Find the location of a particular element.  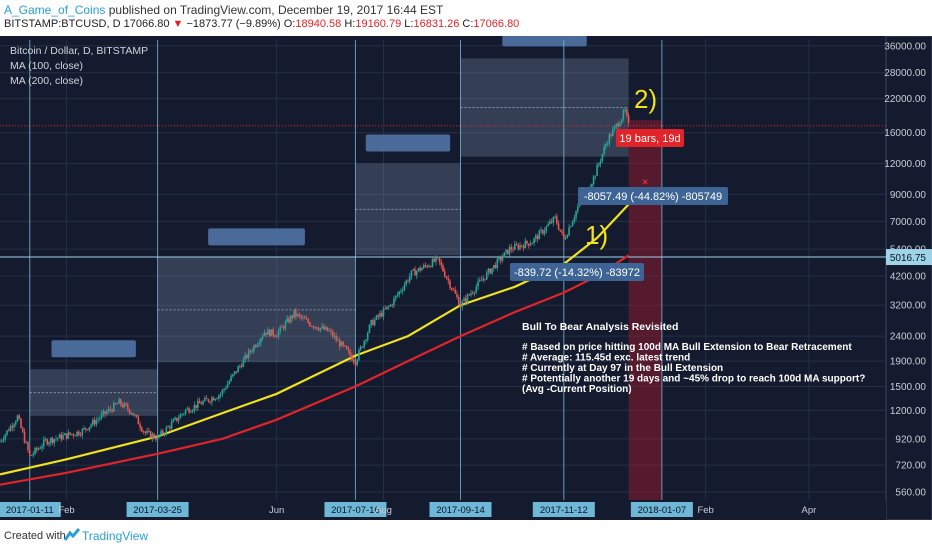

y-tick-label: 28000.00 is located at coordinates (905, 73).